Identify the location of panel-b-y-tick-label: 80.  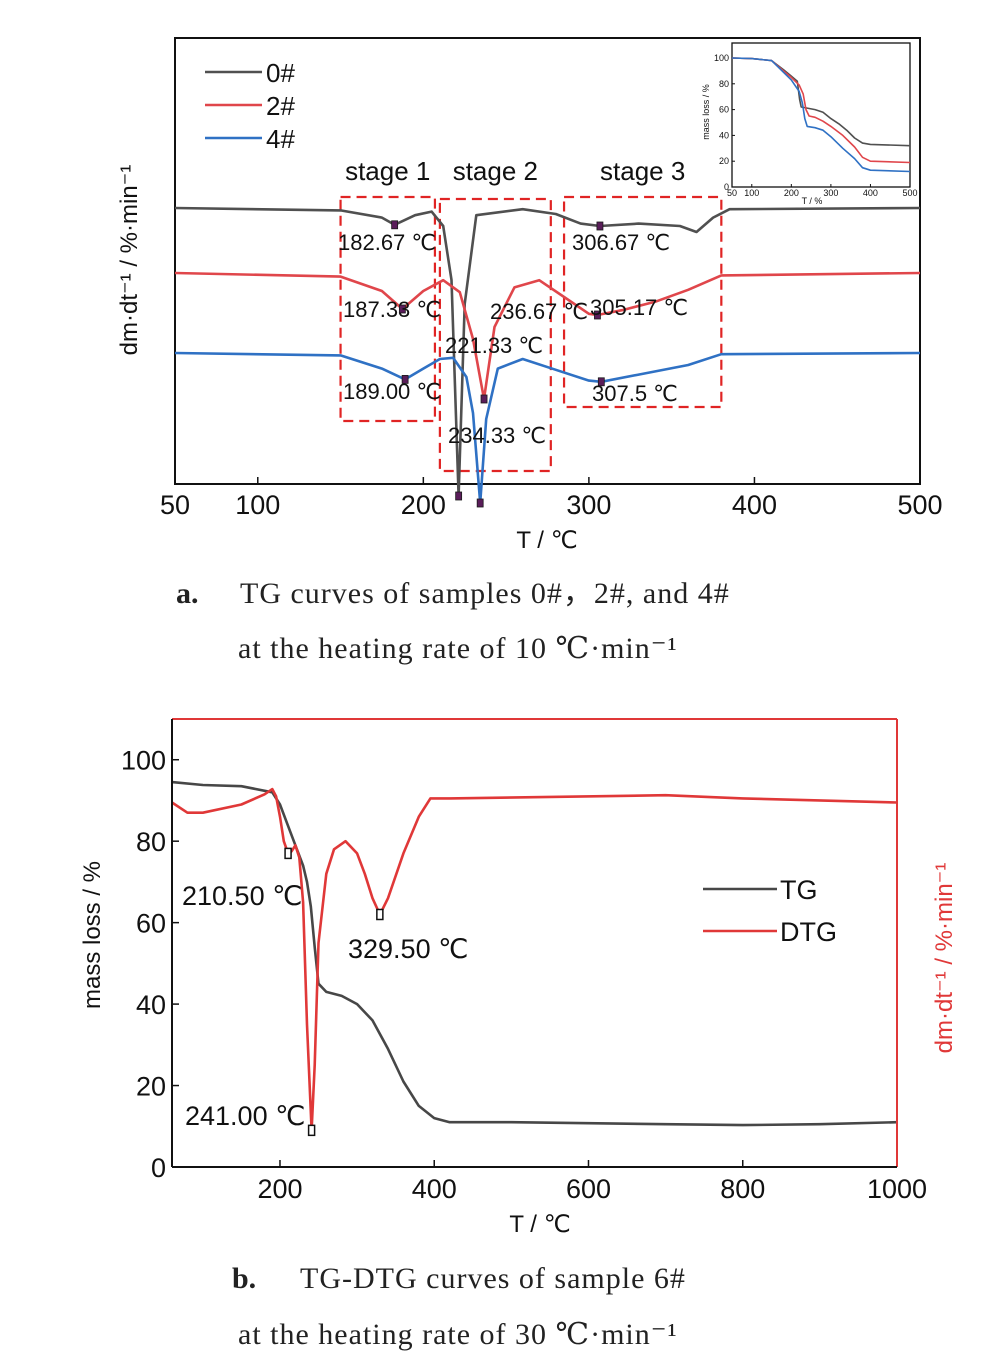
(151, 842).